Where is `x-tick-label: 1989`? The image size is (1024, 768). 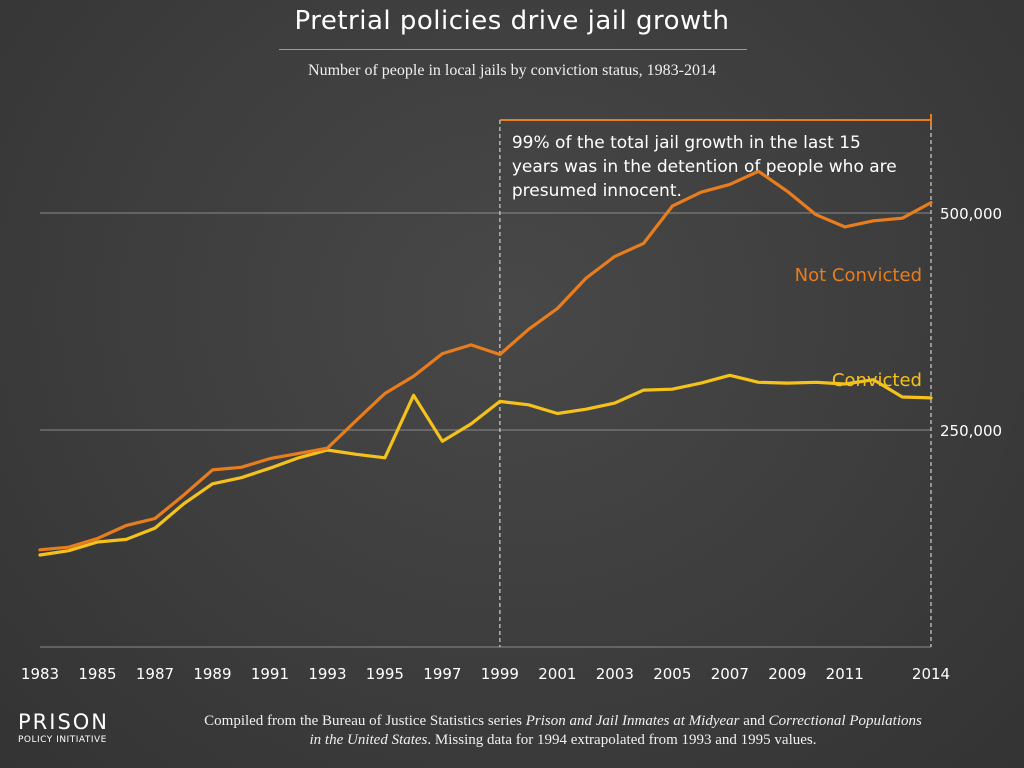
x-tick-label: 1989 is located at coordinates (212, 674).